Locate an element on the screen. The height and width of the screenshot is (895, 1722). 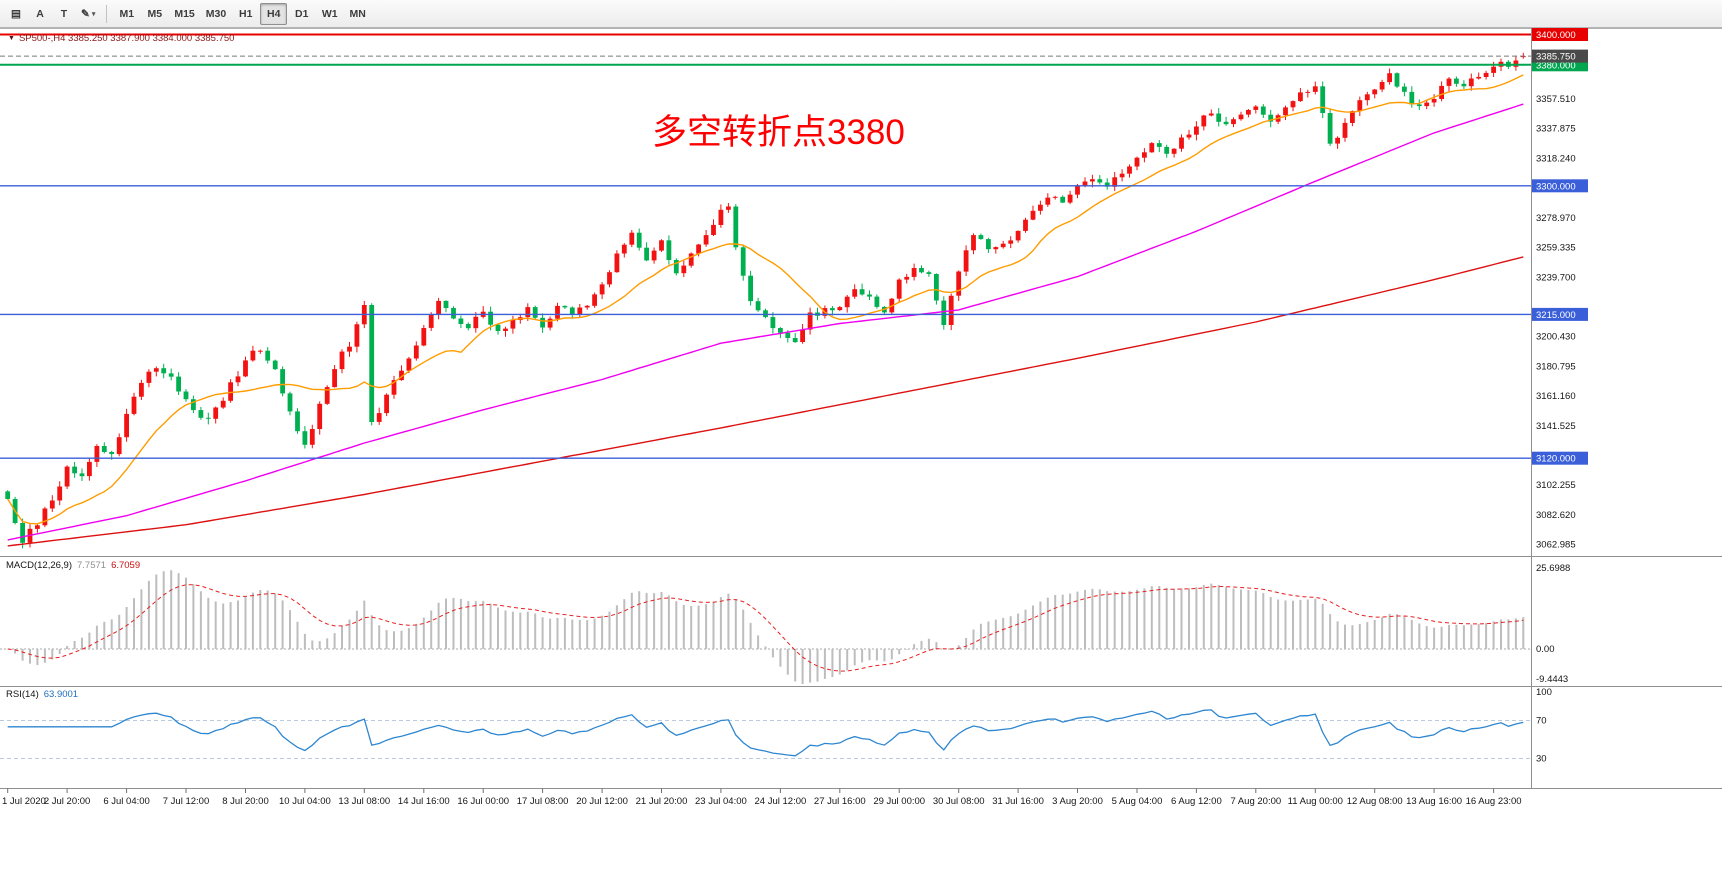
macd-indicator-label: MACD(12,26,9) 7.7571 6.7059 is located at coordinates (73, 565).